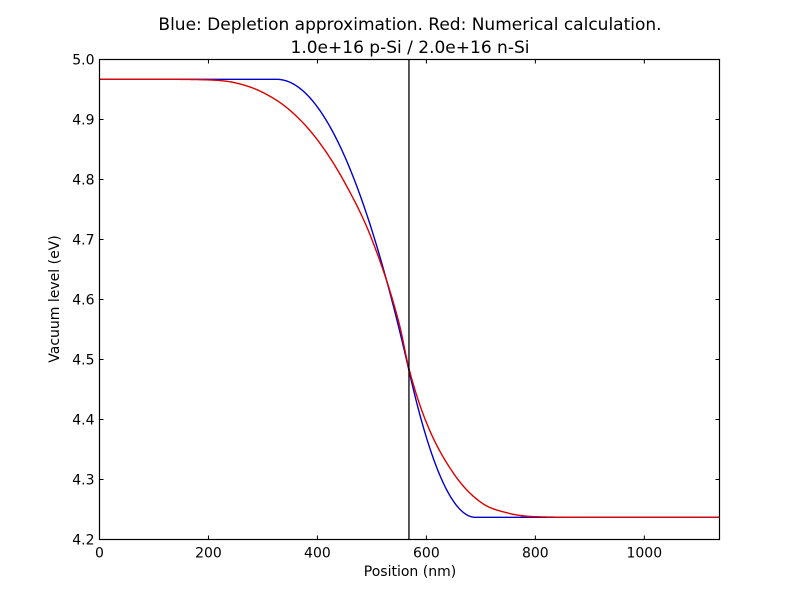 The image size is (800, 600). What do you see at coordinates (83, 481) in the screenshot?
I see `y-tick-label: 4.3` at bounding box center [83, 481].